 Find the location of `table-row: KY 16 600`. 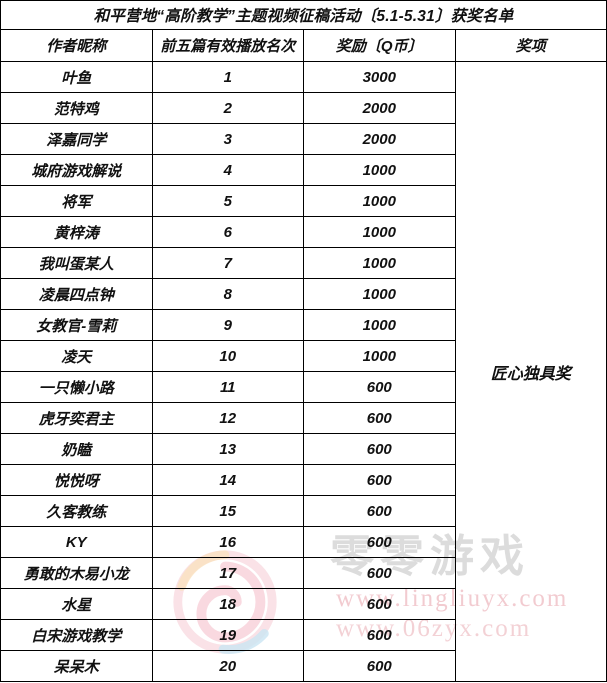

table-row: KY 16 600 is located at coordinates (303, 542).